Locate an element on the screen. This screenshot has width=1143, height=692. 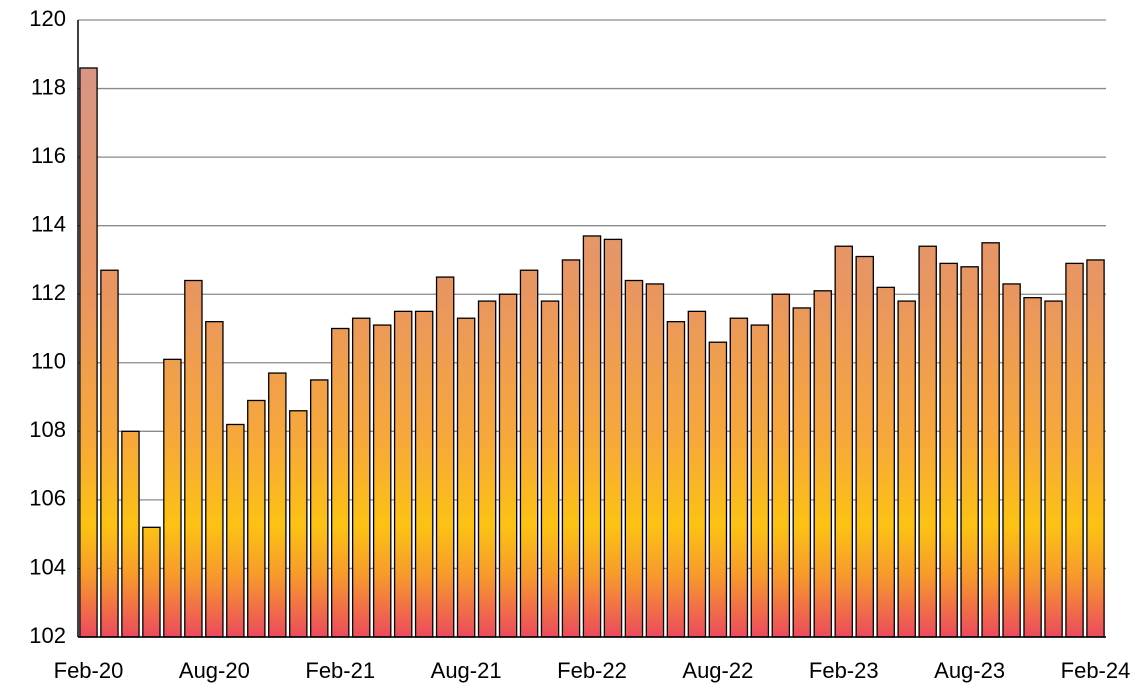
x-tick-label: Feb-22 is located at coordinates (592, 670).